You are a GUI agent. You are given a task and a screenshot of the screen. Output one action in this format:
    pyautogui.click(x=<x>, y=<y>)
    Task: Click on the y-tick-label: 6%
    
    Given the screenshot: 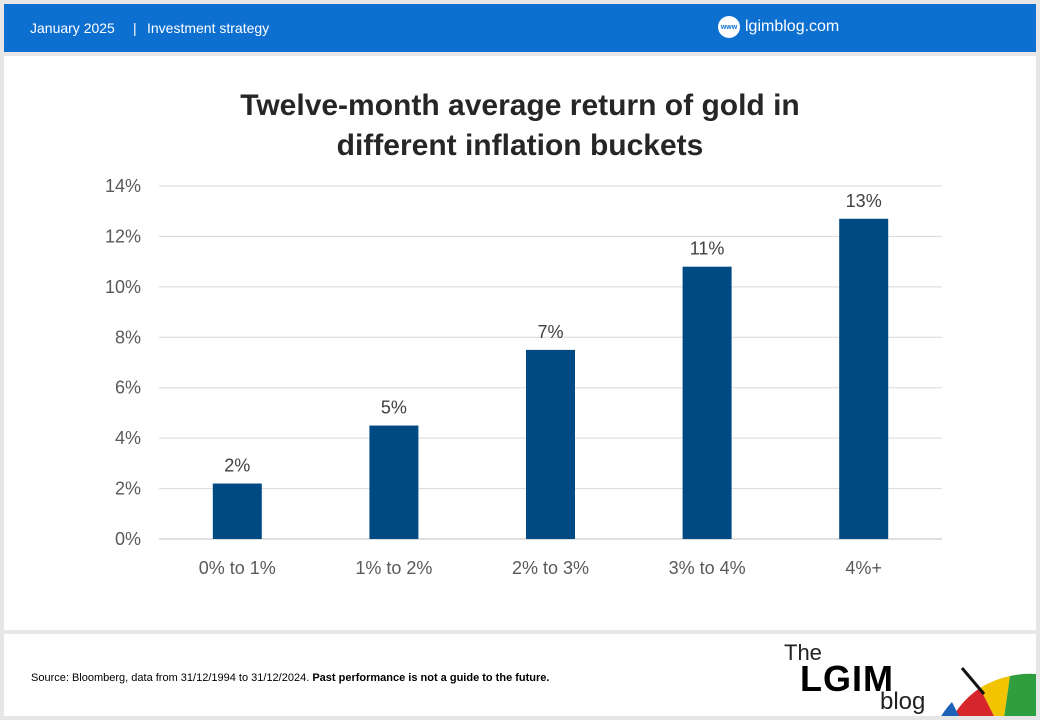 What is the action you would take?
    pyautogui.click(x=128, y=388)
    